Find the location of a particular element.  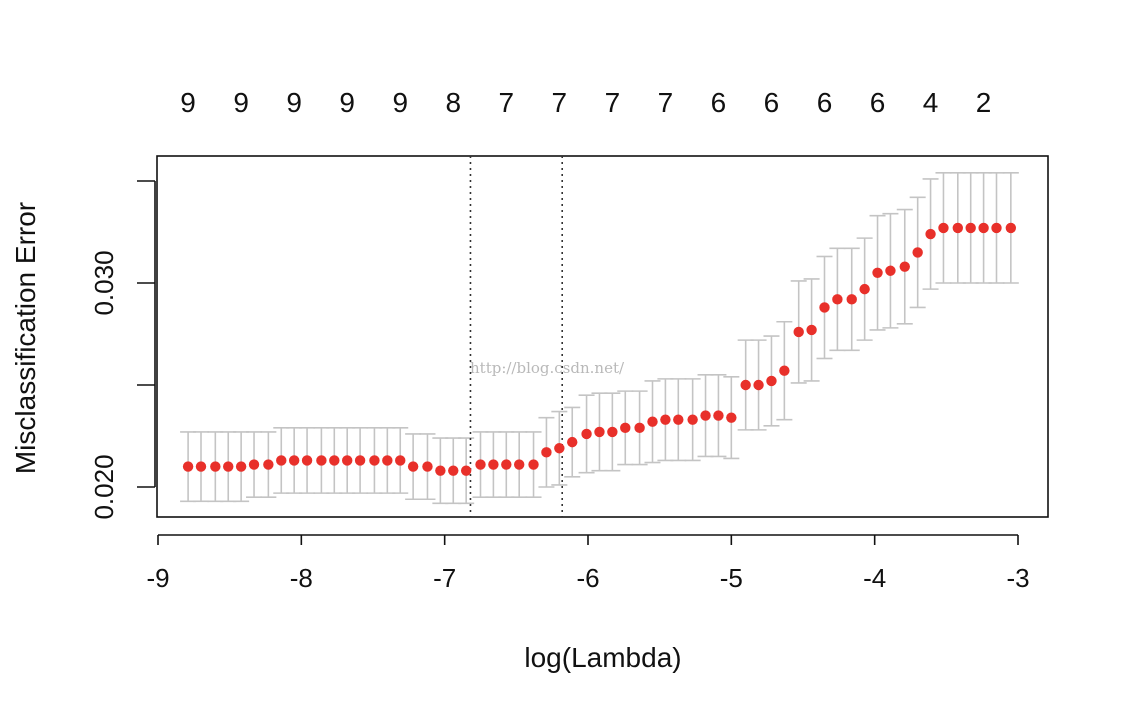

watermark-text: http://blog.csdn.net/ is located at coordinates (547, 368).